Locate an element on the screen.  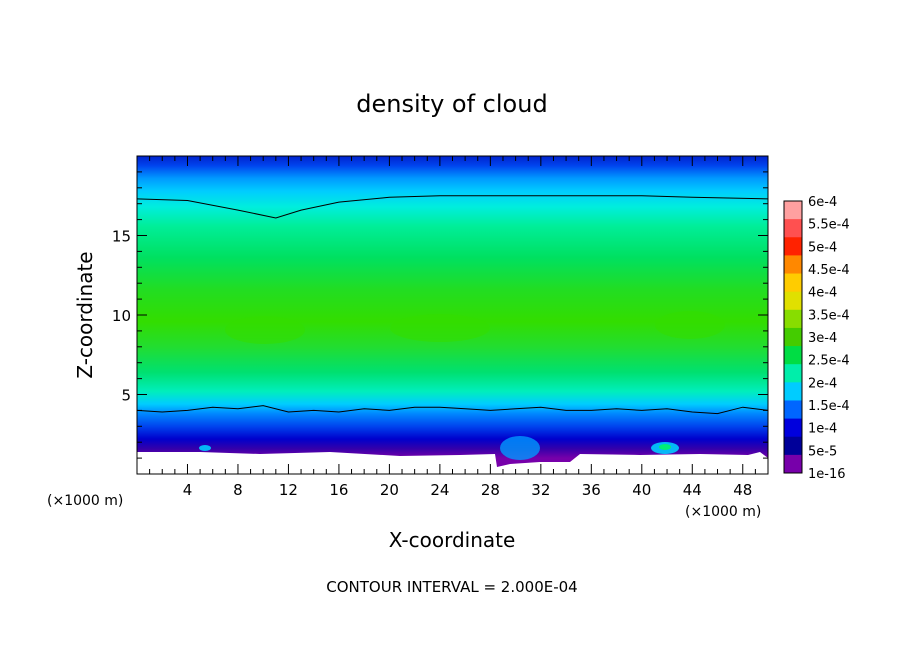
x-axis-label: X-coordinate is located at coordinates (452, 540).